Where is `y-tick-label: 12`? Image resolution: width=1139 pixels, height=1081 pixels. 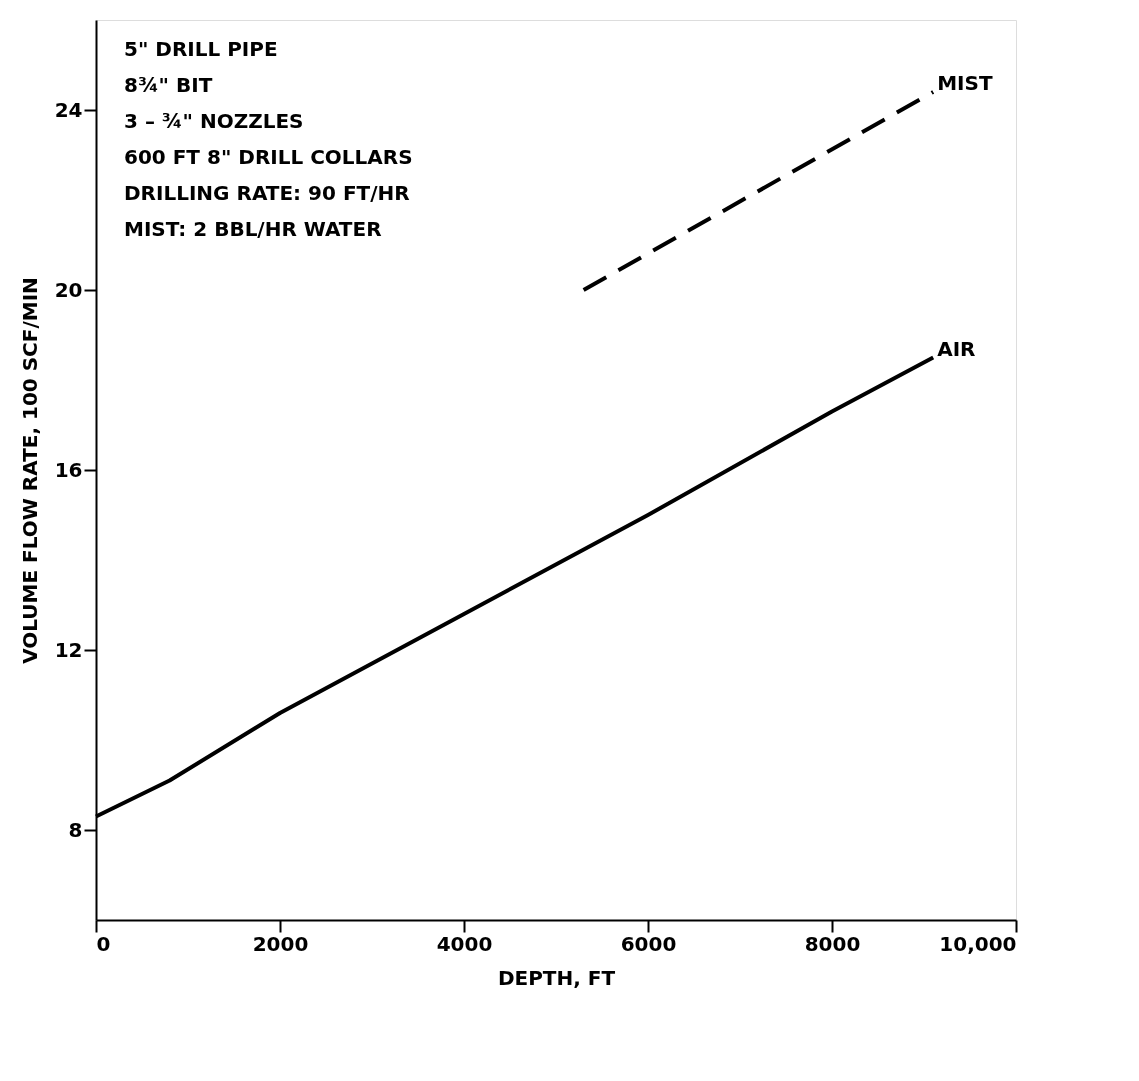 y-tick-label: 12 is located at coordinates (68, 649).